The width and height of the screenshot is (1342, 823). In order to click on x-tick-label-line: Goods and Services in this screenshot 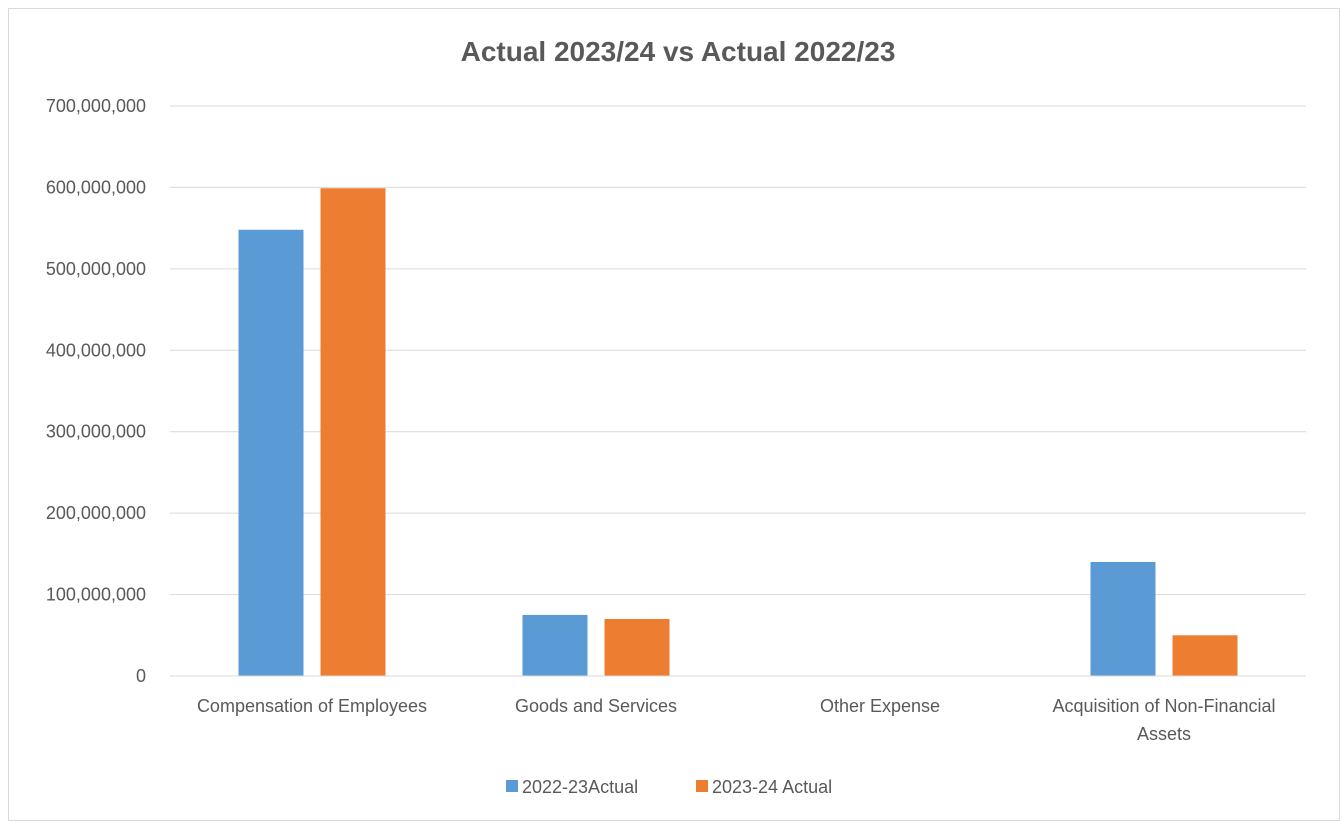, I will do `click(596, 706)`.